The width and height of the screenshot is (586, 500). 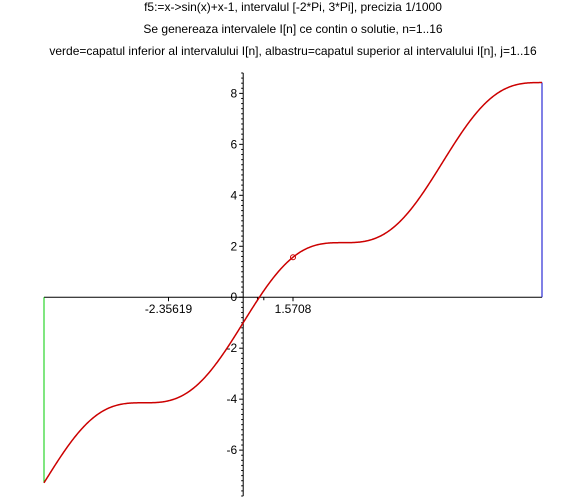 What do you see at coordinates (234, 144) in the screenshot?
I see `y-tick-label: 6` at bounding box center [234, 144].